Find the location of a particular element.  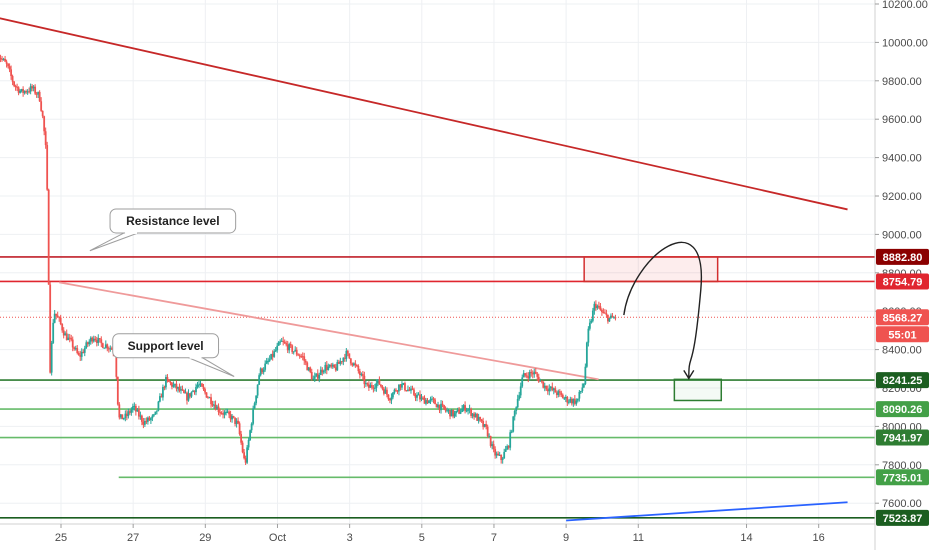

y-tick-label: 9200.00 is located at coordinates (902, 197).